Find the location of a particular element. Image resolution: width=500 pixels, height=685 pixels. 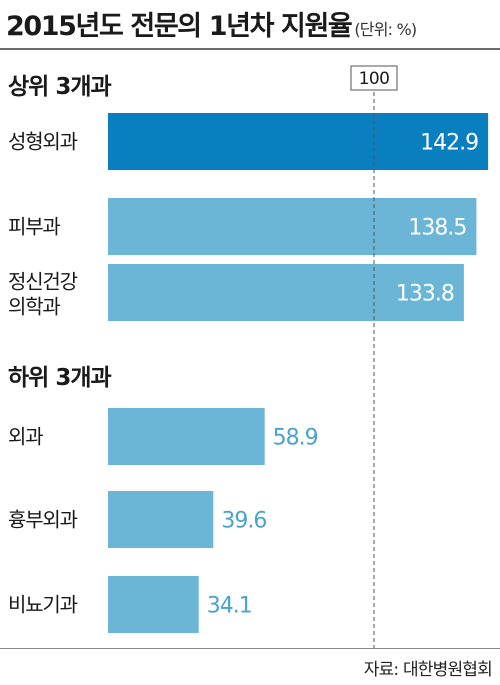

category-label: 의학과 is located at coordinates (34, 307).